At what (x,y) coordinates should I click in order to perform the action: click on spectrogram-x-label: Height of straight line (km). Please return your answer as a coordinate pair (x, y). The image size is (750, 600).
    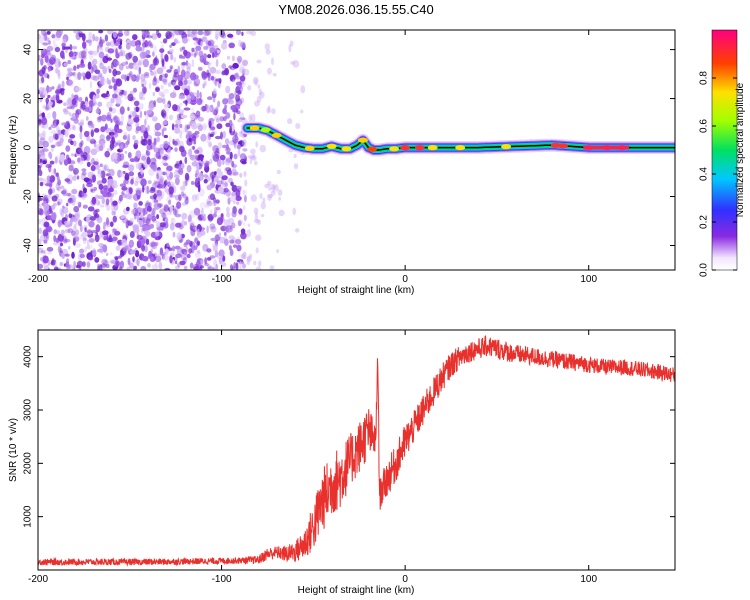
    Looking at the image, I should click on (356, 290).